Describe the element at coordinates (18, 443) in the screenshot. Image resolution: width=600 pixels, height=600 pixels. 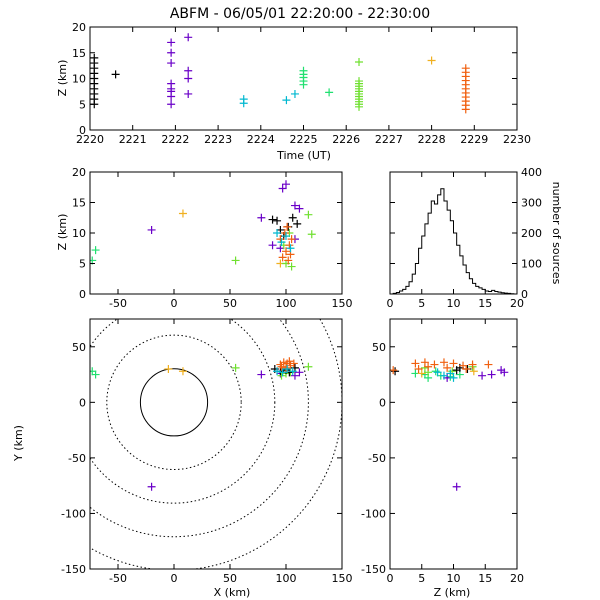
I see `x-y-ylabel: Y (km)` at that location.